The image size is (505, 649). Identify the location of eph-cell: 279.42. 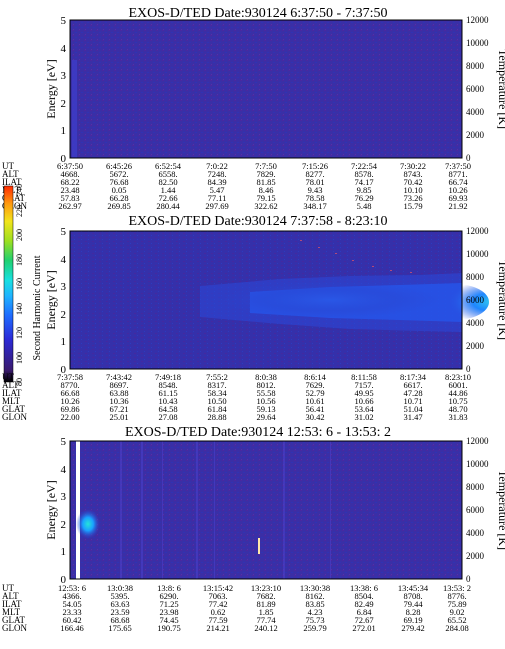
(412, 628).